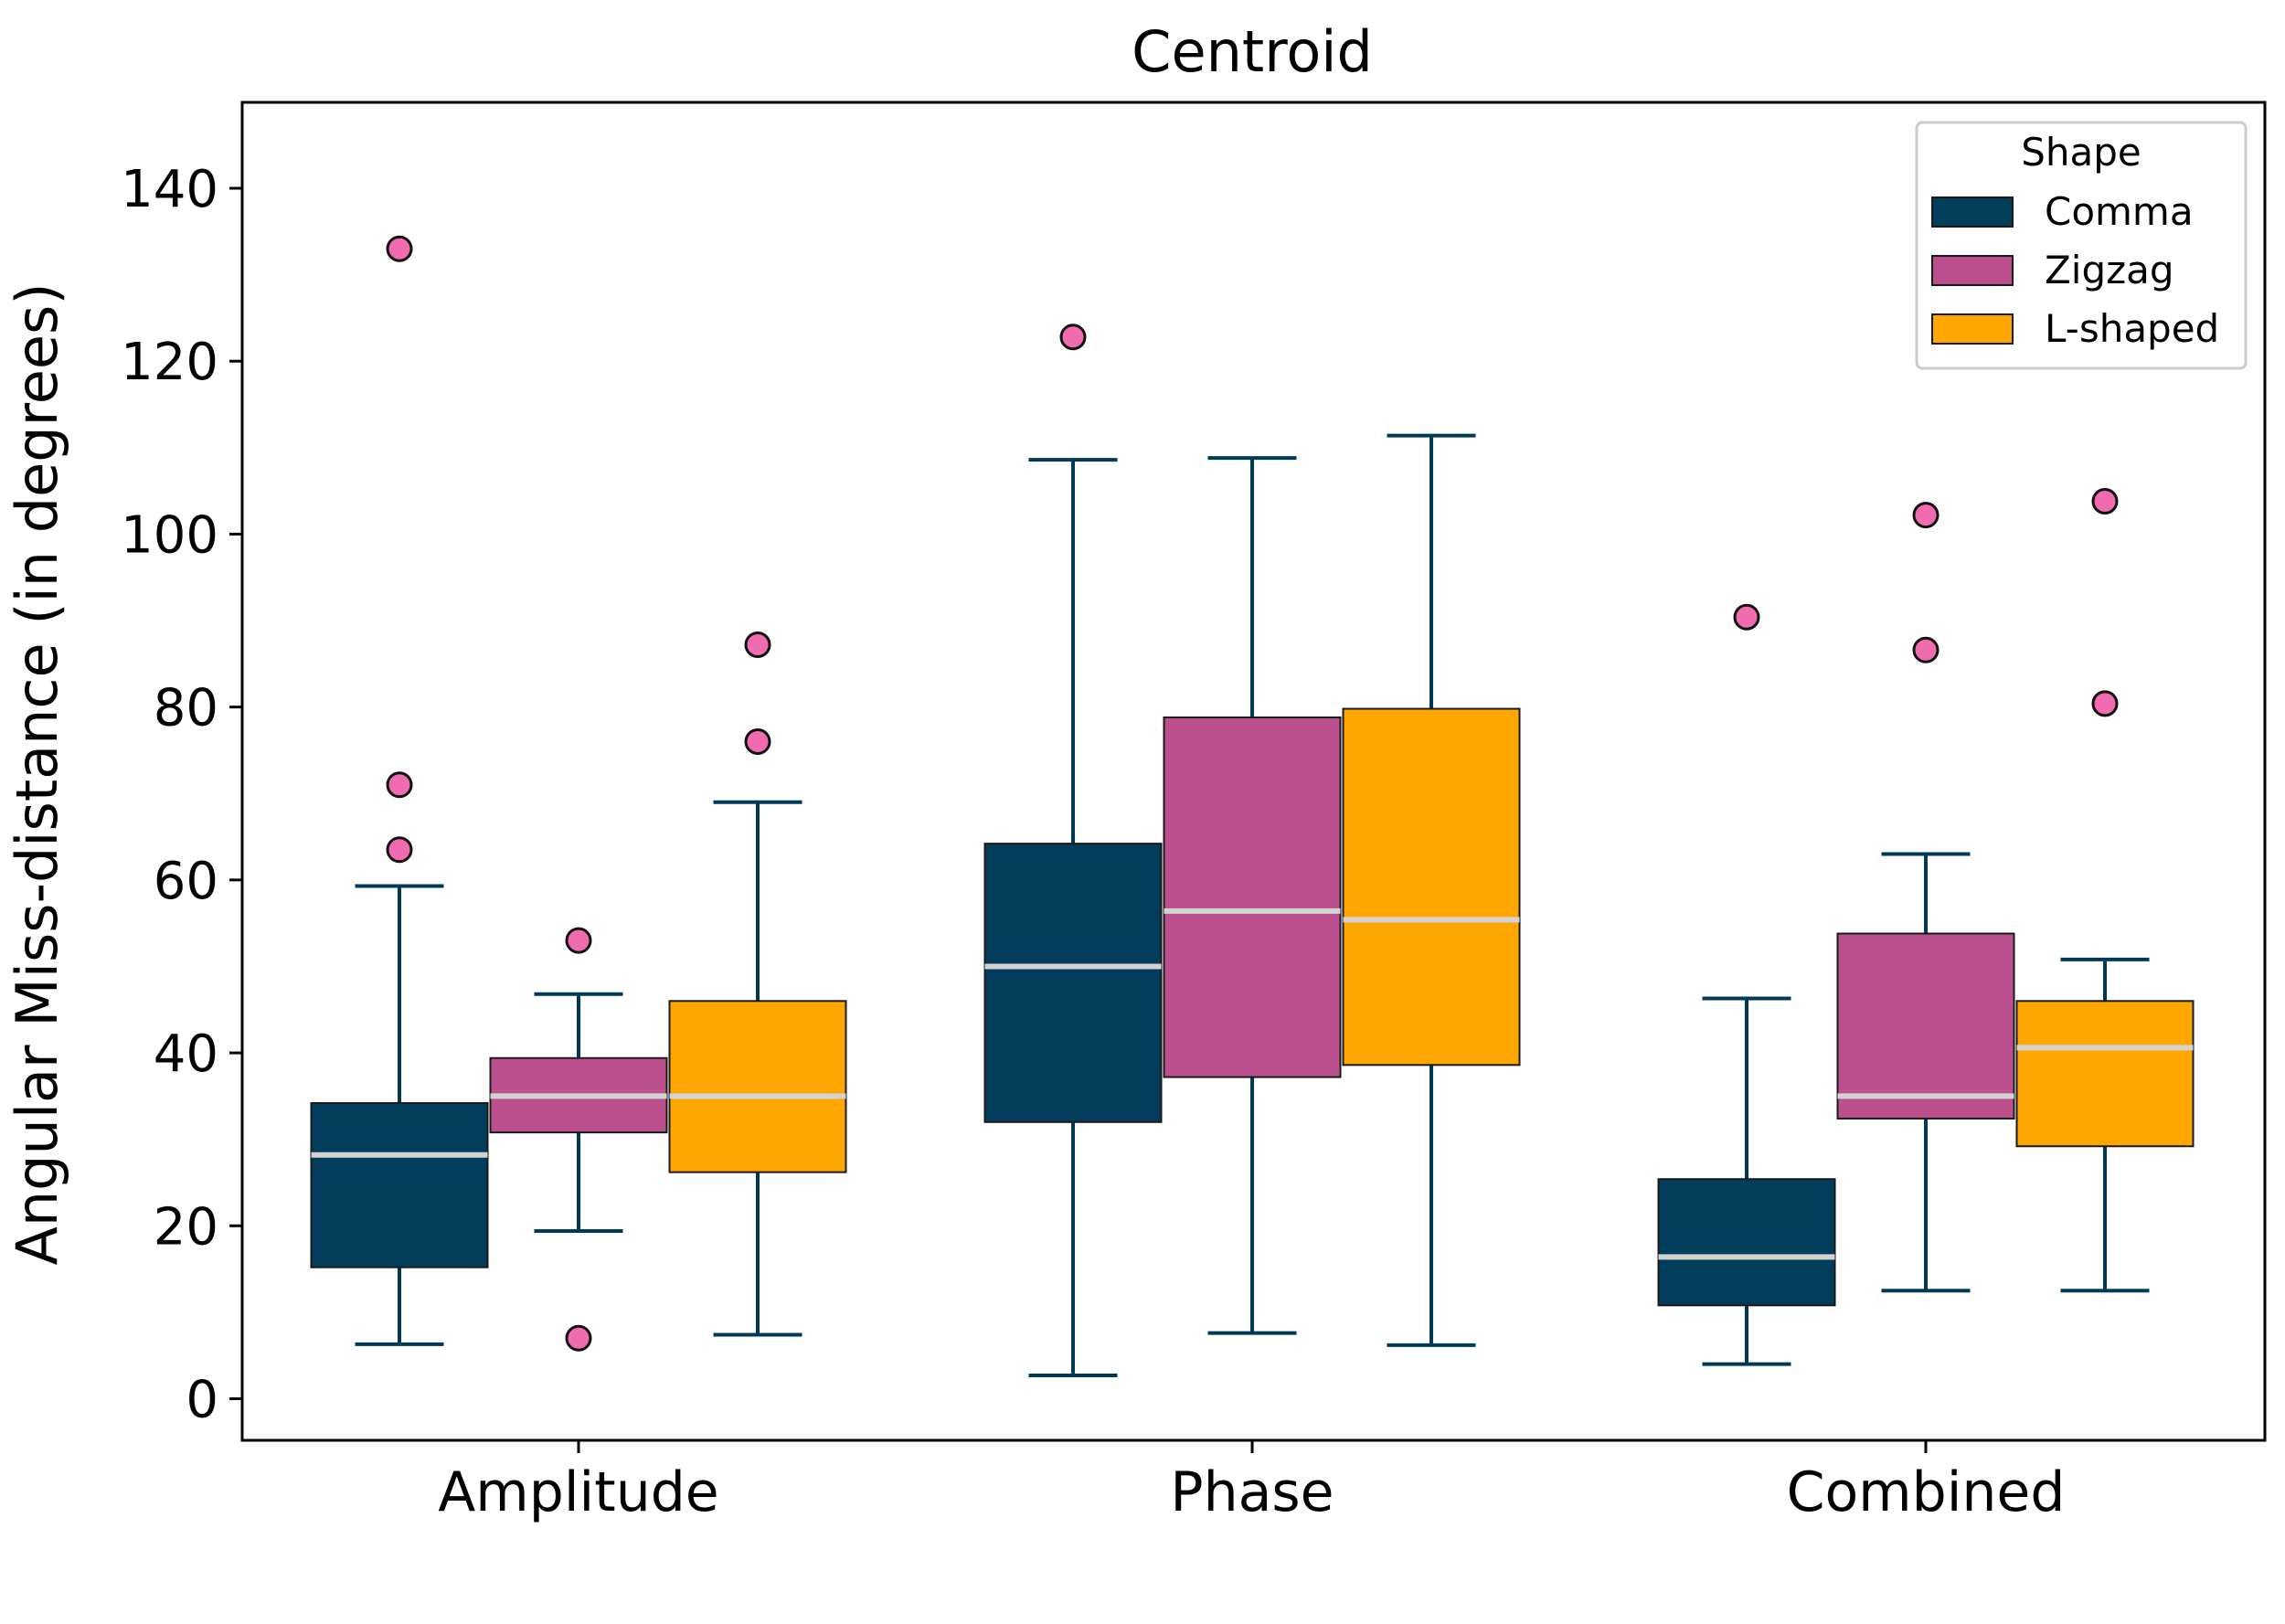  What do you see at coordinates (169, 362) in the screenshot?
I see `y-tick-label: 120` at bounding box center [169, 362].